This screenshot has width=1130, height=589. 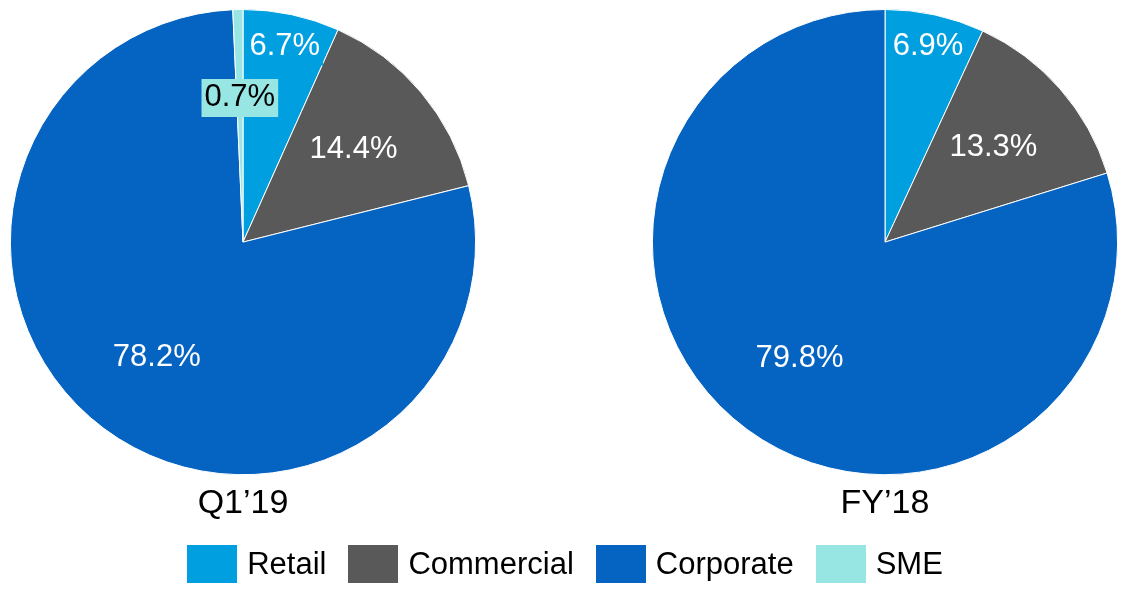 What do you see at coordinates (885, 500) in the screenshot?
I see `text: FY’18` at bounding box center [885, 500].